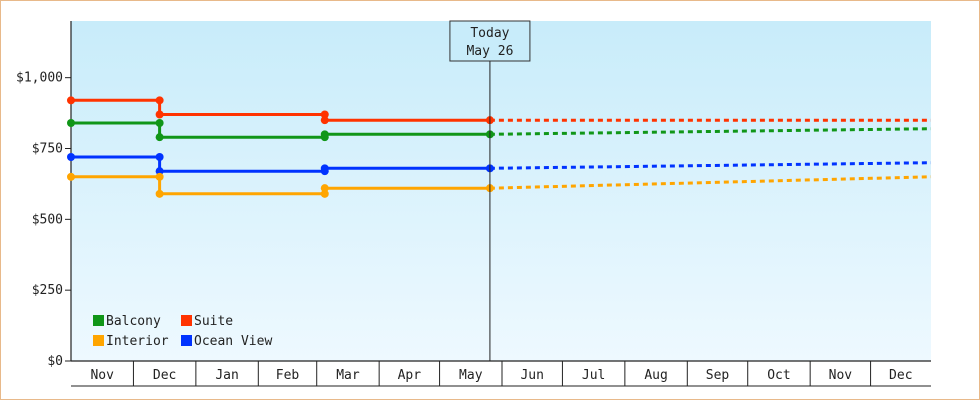  Describe the element at coordinates (233, 341) in the screenshot. I see `legend-label: Ocean View` at that location.